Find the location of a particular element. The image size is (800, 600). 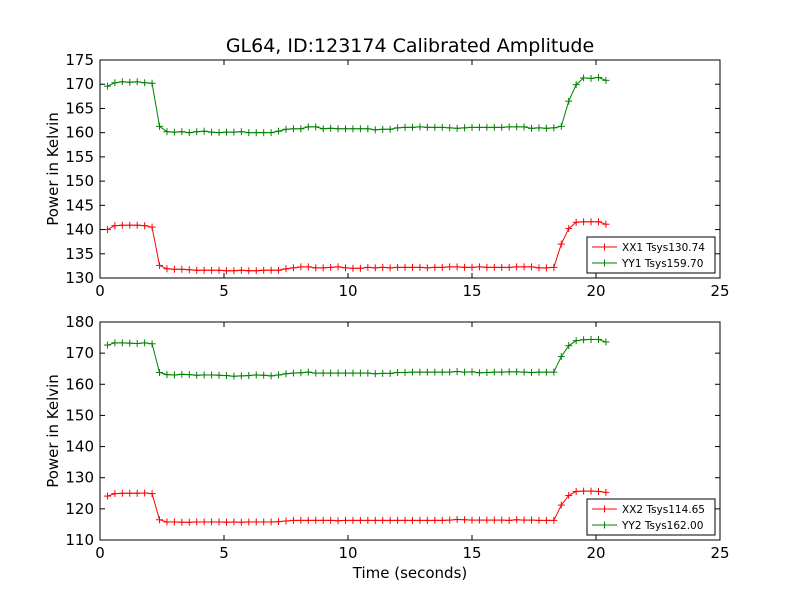

legend-item: XX2 Tsys114.65 is located at coordinates (648, 510).